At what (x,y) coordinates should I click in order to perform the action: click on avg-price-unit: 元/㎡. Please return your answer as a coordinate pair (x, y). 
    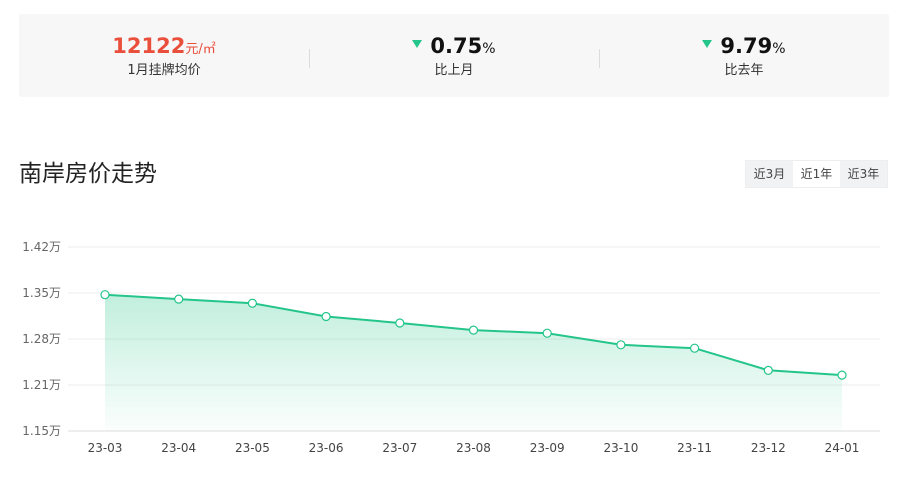
    Looking at the image, I should click on (200, 49).